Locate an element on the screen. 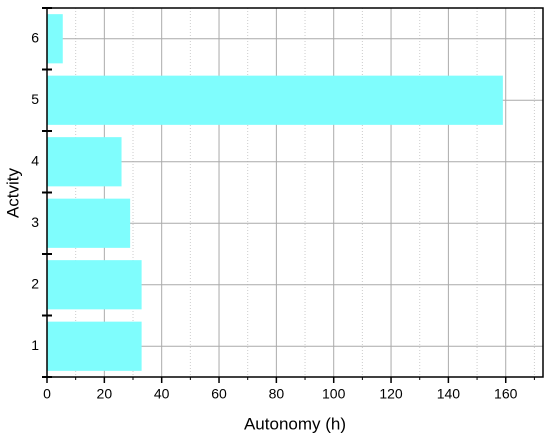  y-tick-label: 6 is located at coordinates (35, 37).